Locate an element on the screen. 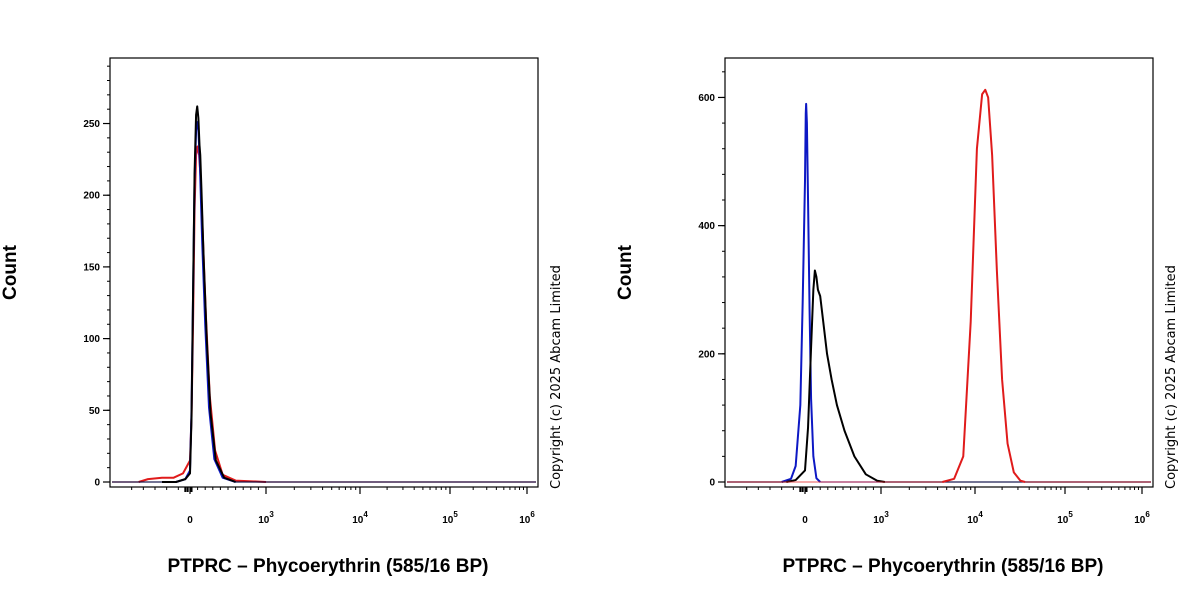 Image resolution: width=1200 pixels, height=600 pixels. right-series-curve-blue is located at coordinates (801, 292).